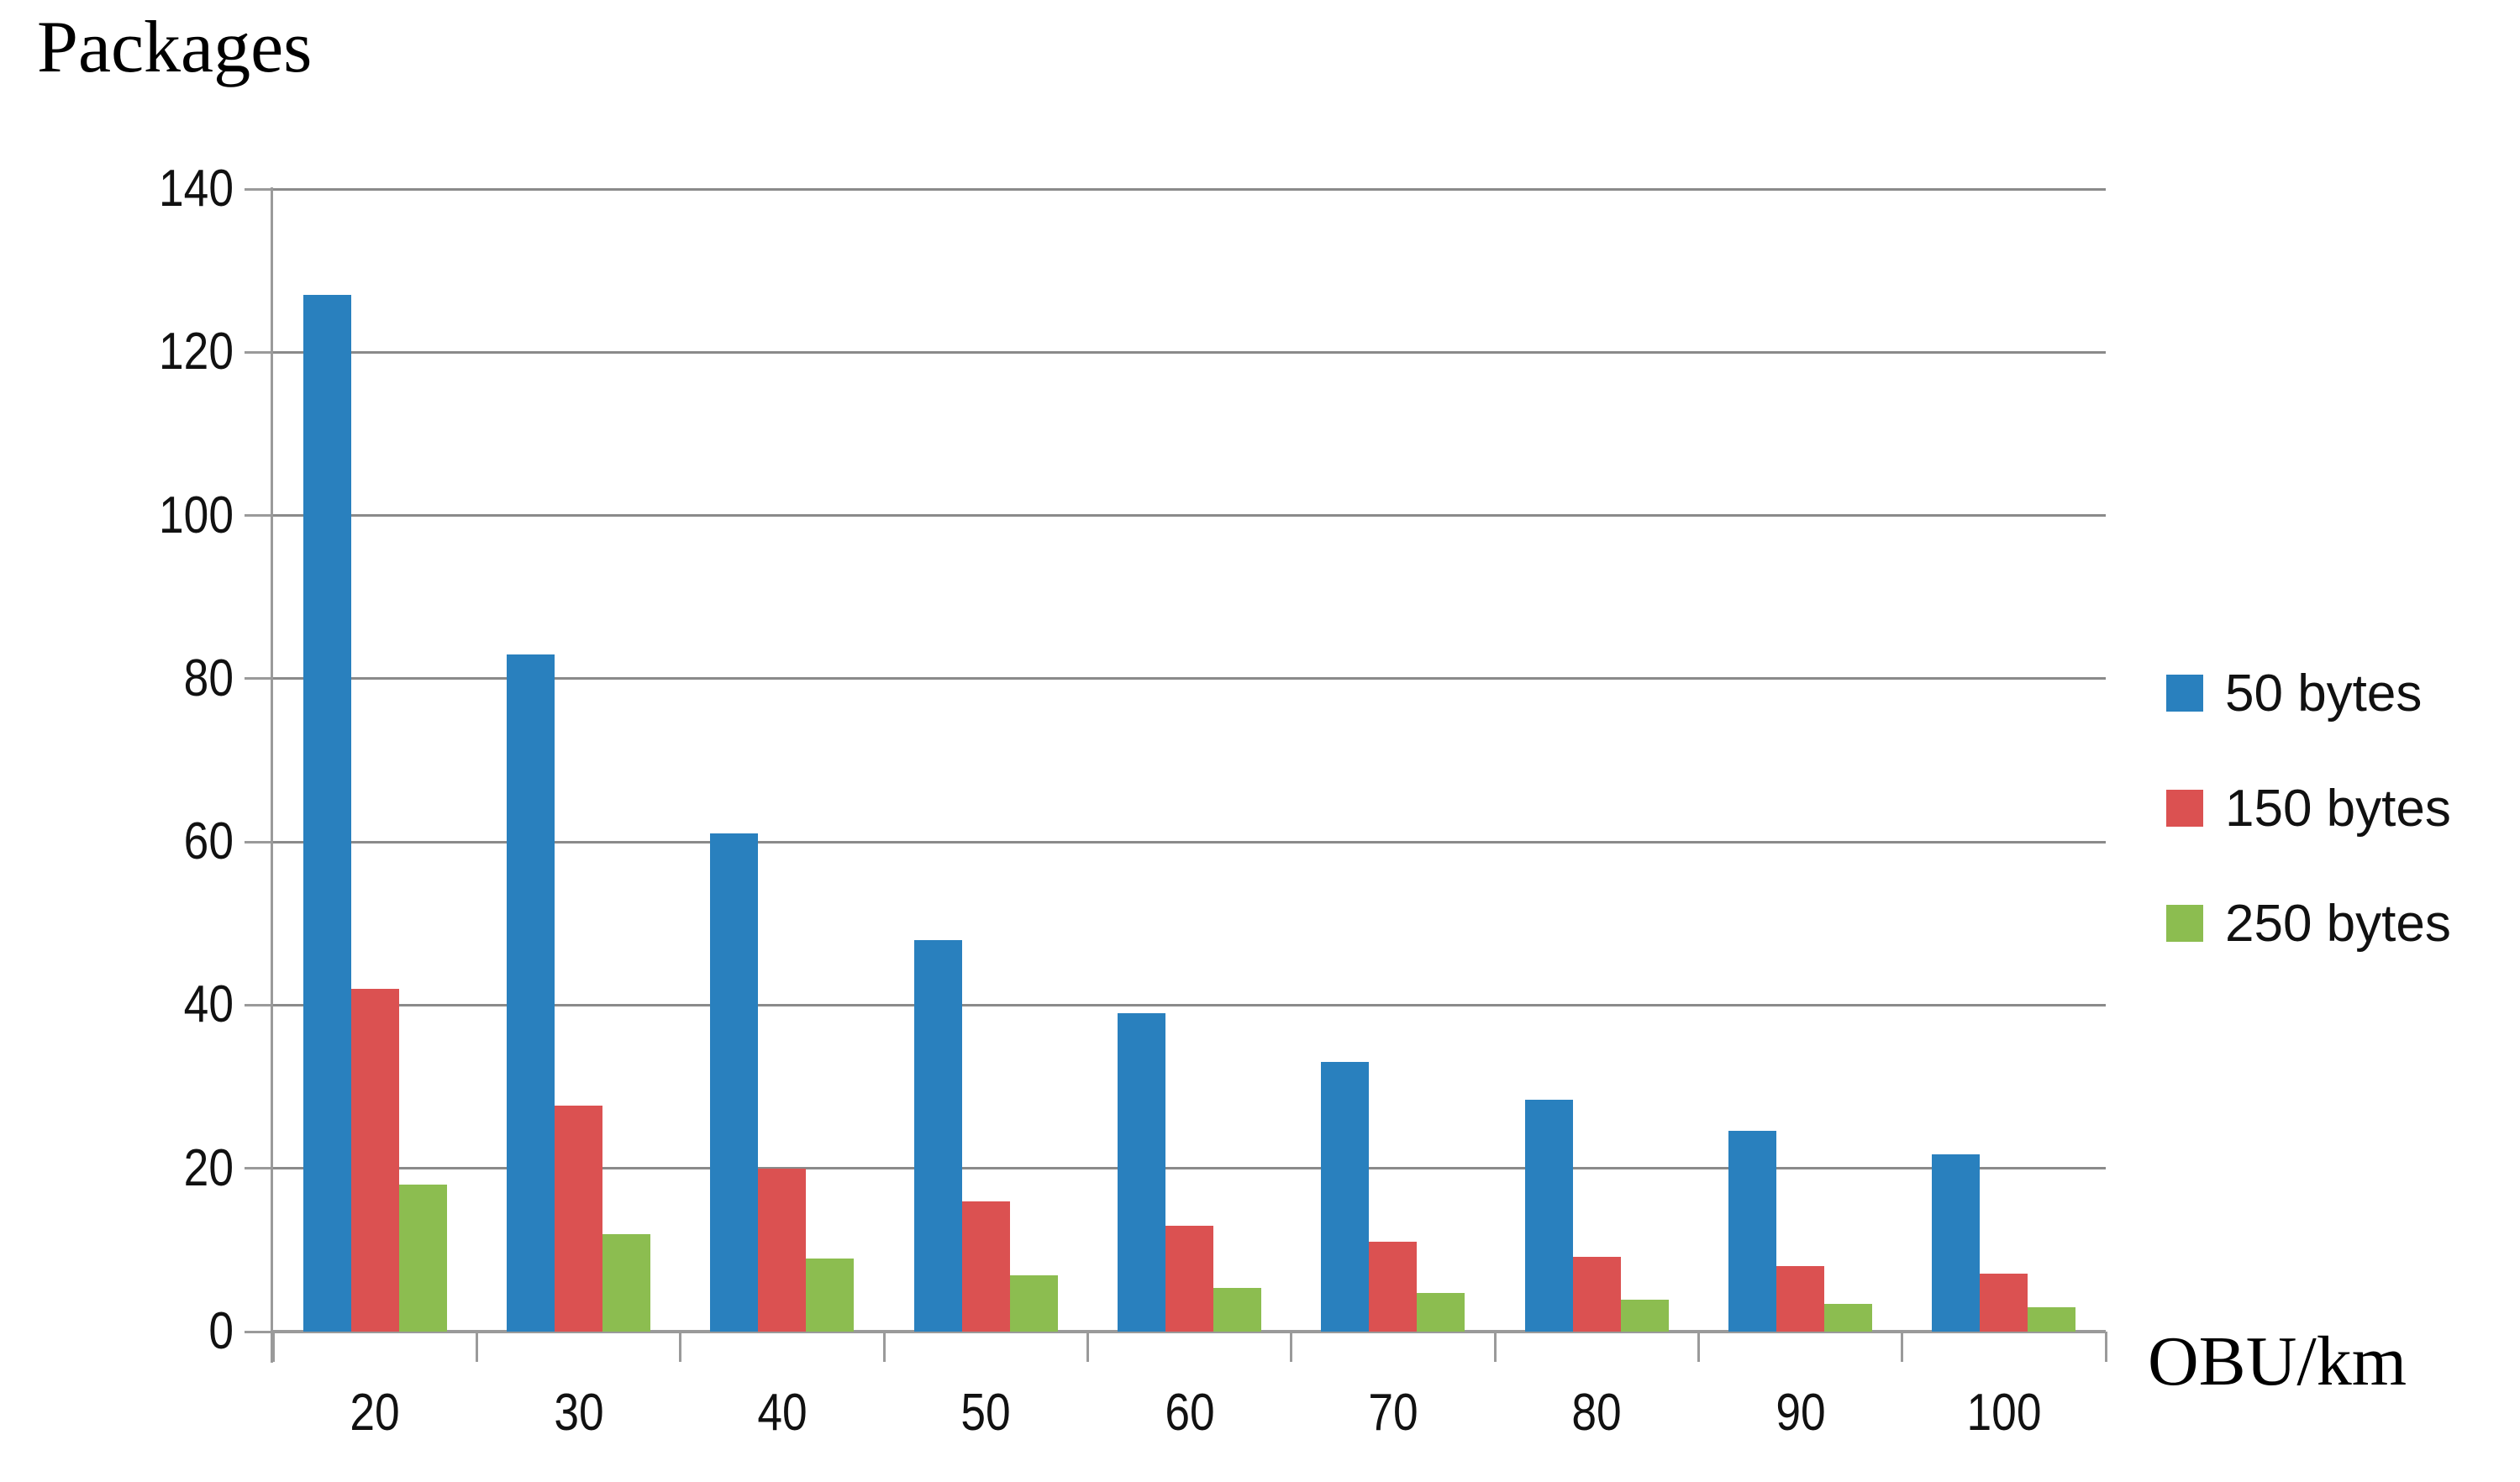  I want to click on y-tick-label: 140, so click(196, 189).